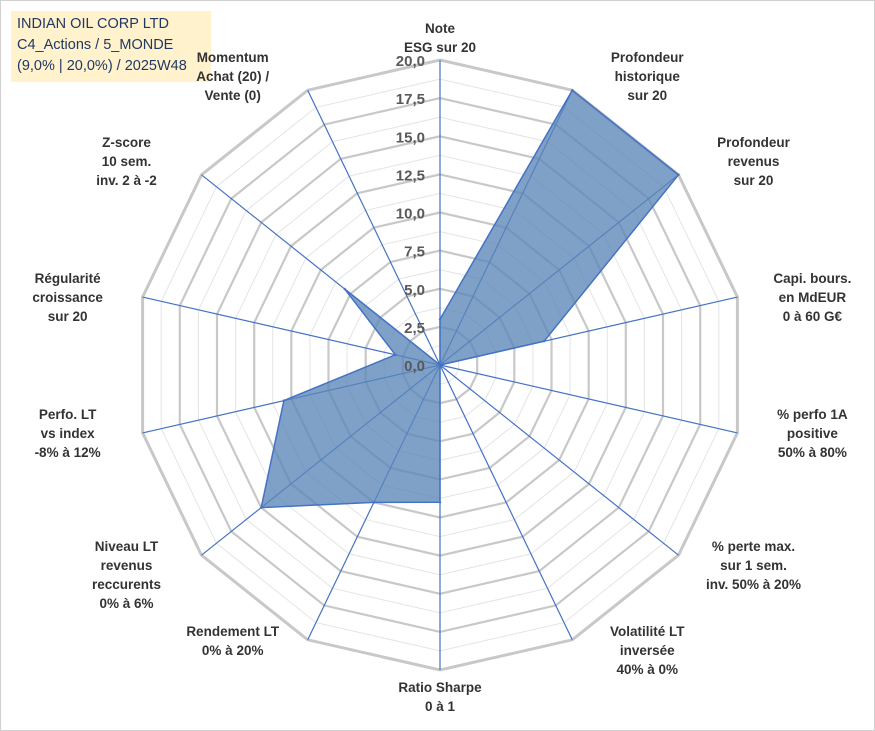 This screenshot has width=875, height=731. I want to click on axis-label: sur 1 sem., so click(753, 565).